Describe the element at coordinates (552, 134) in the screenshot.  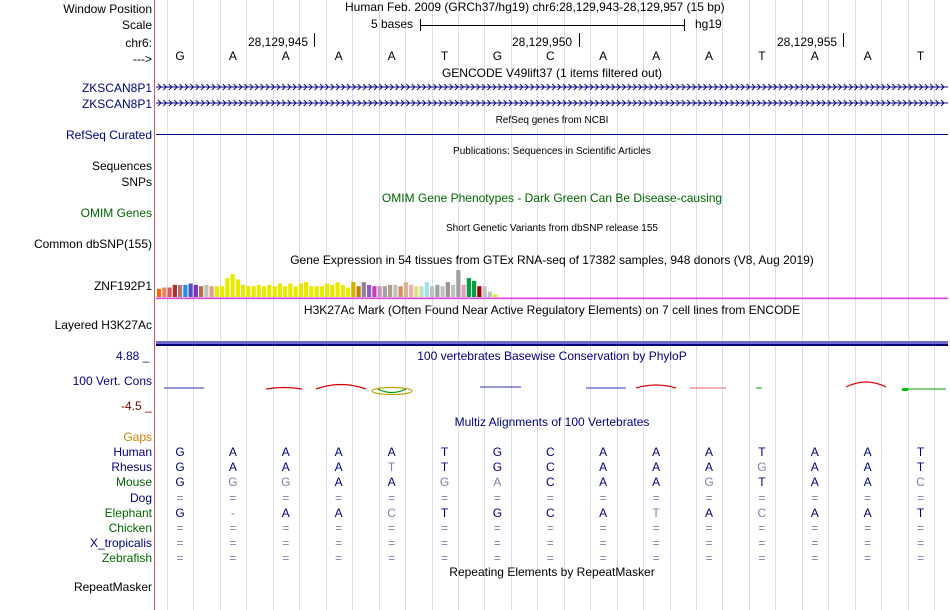
I see `refseq-gene-line` at that location.